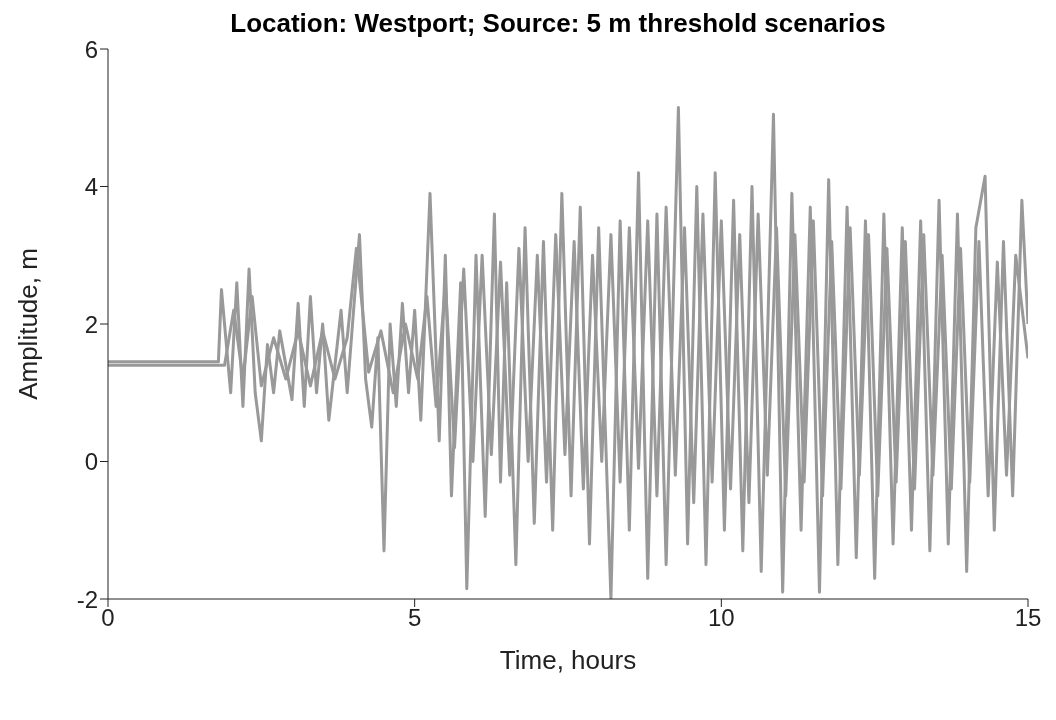 The image size is (1056, 720). What do you see at coordinates (91, 49) in the screenshot?
I see `y-tick-label: 6` at bounding box center [91, 49].